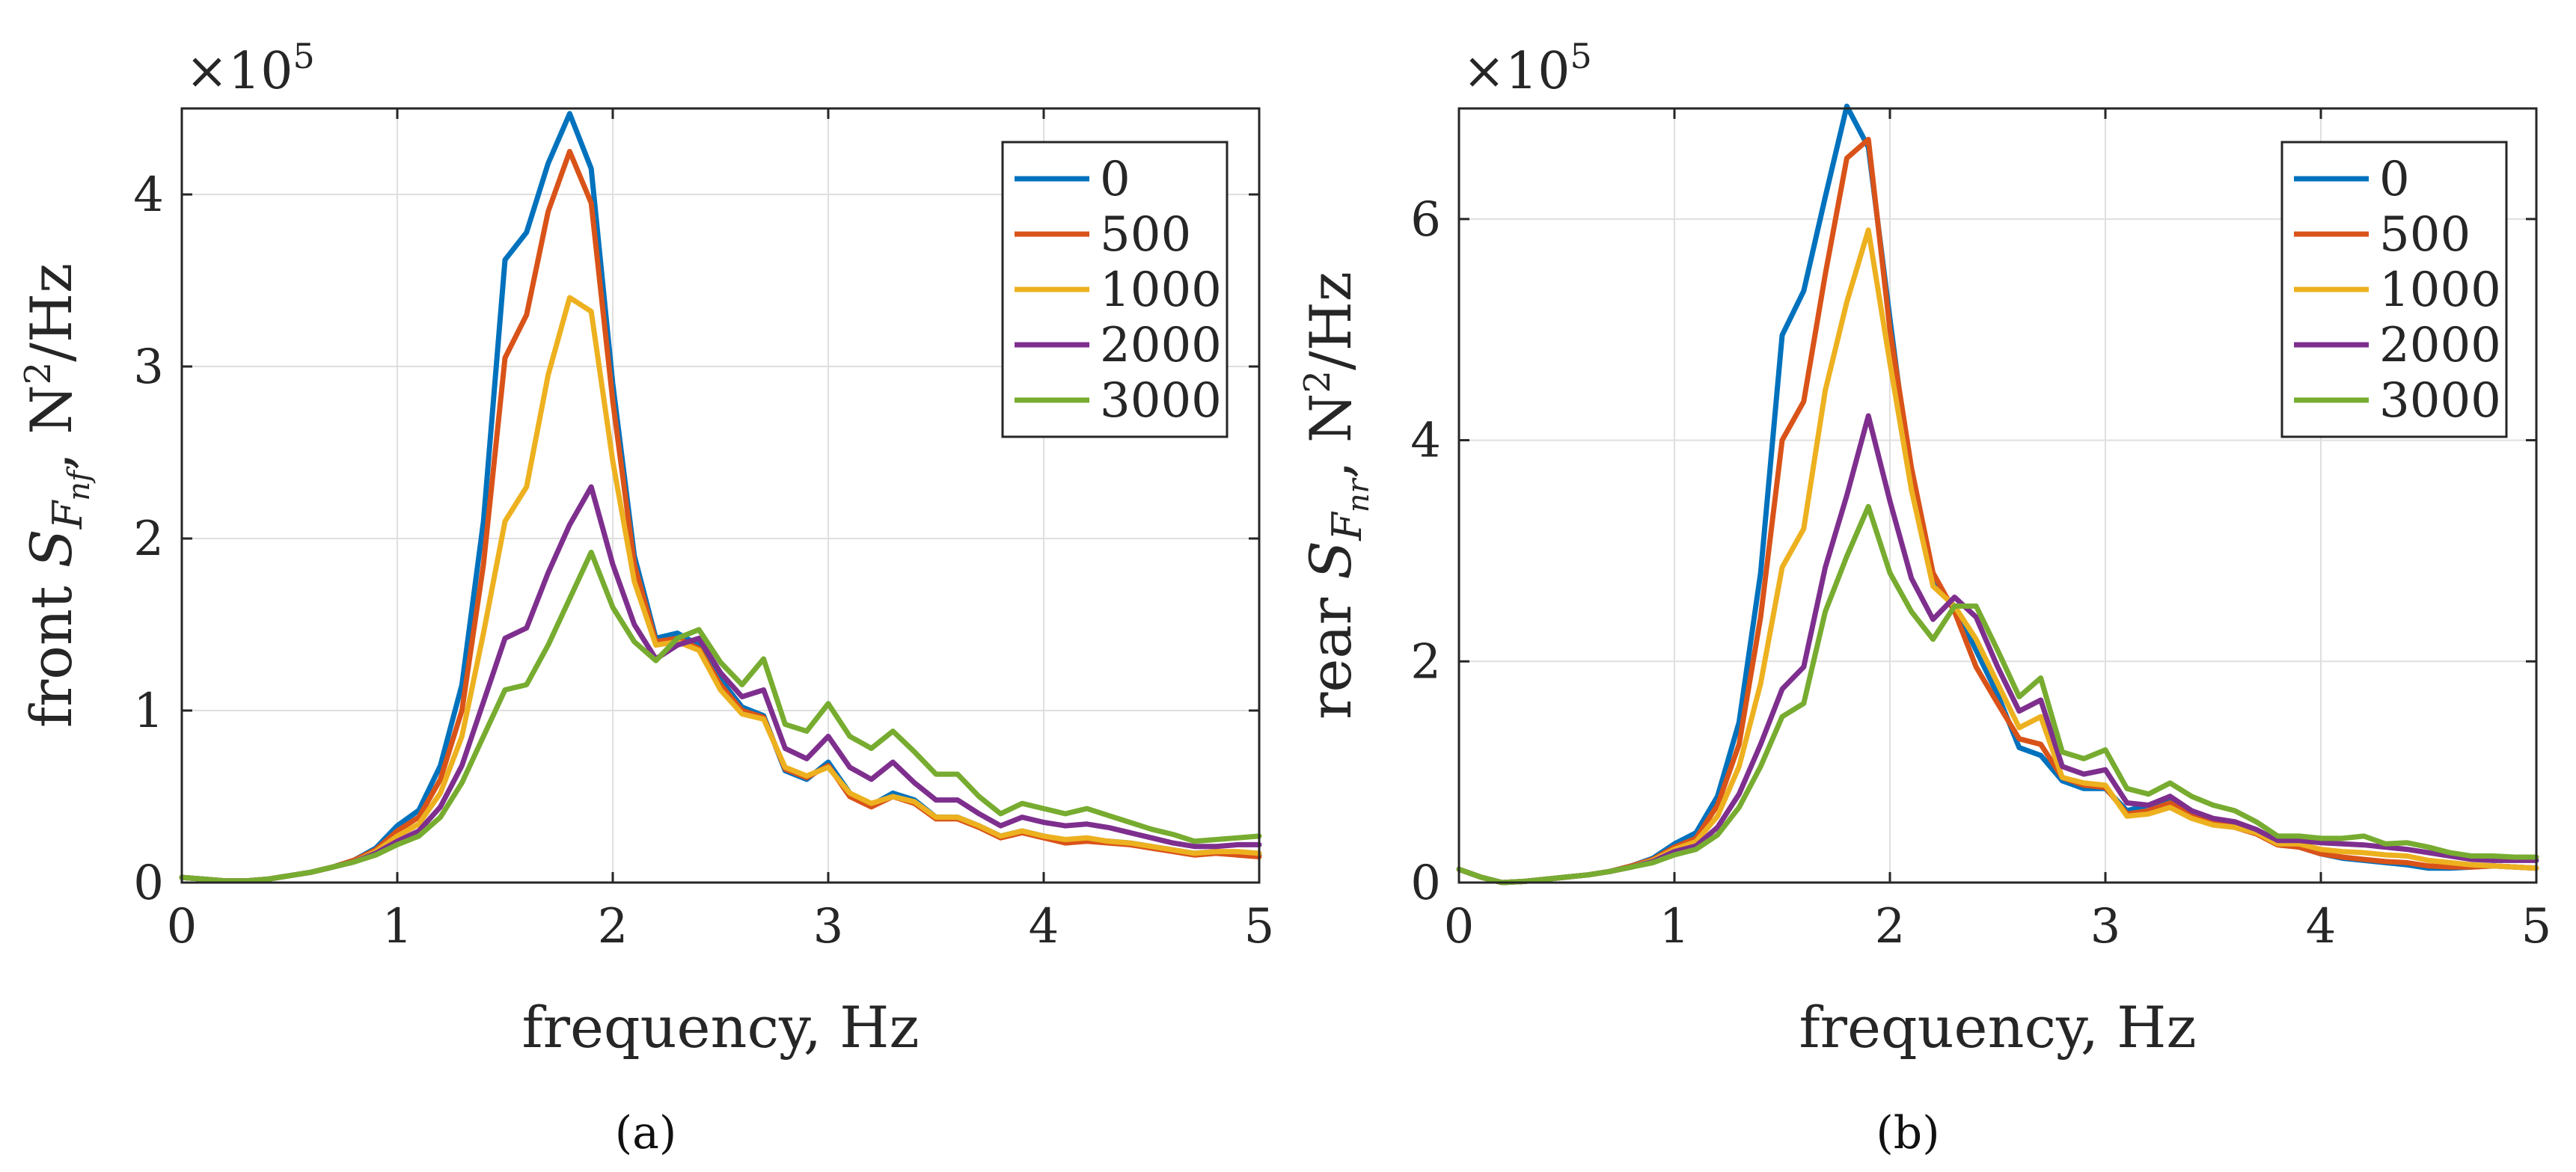 The image size is (2576, 1172). What do you see at coordinates (182, 926) in the screenshot?
I see `x-tick-label-a-0: 0` at bounding box center [182, 926].